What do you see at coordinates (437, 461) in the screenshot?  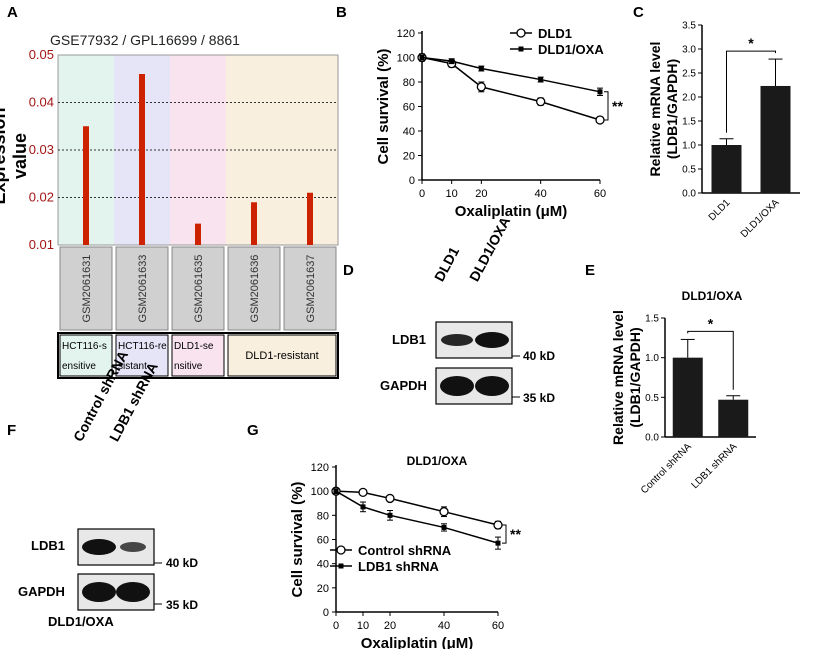 I see `panel-g-title: DLD1/OXA` at bounding box center [437, 461].